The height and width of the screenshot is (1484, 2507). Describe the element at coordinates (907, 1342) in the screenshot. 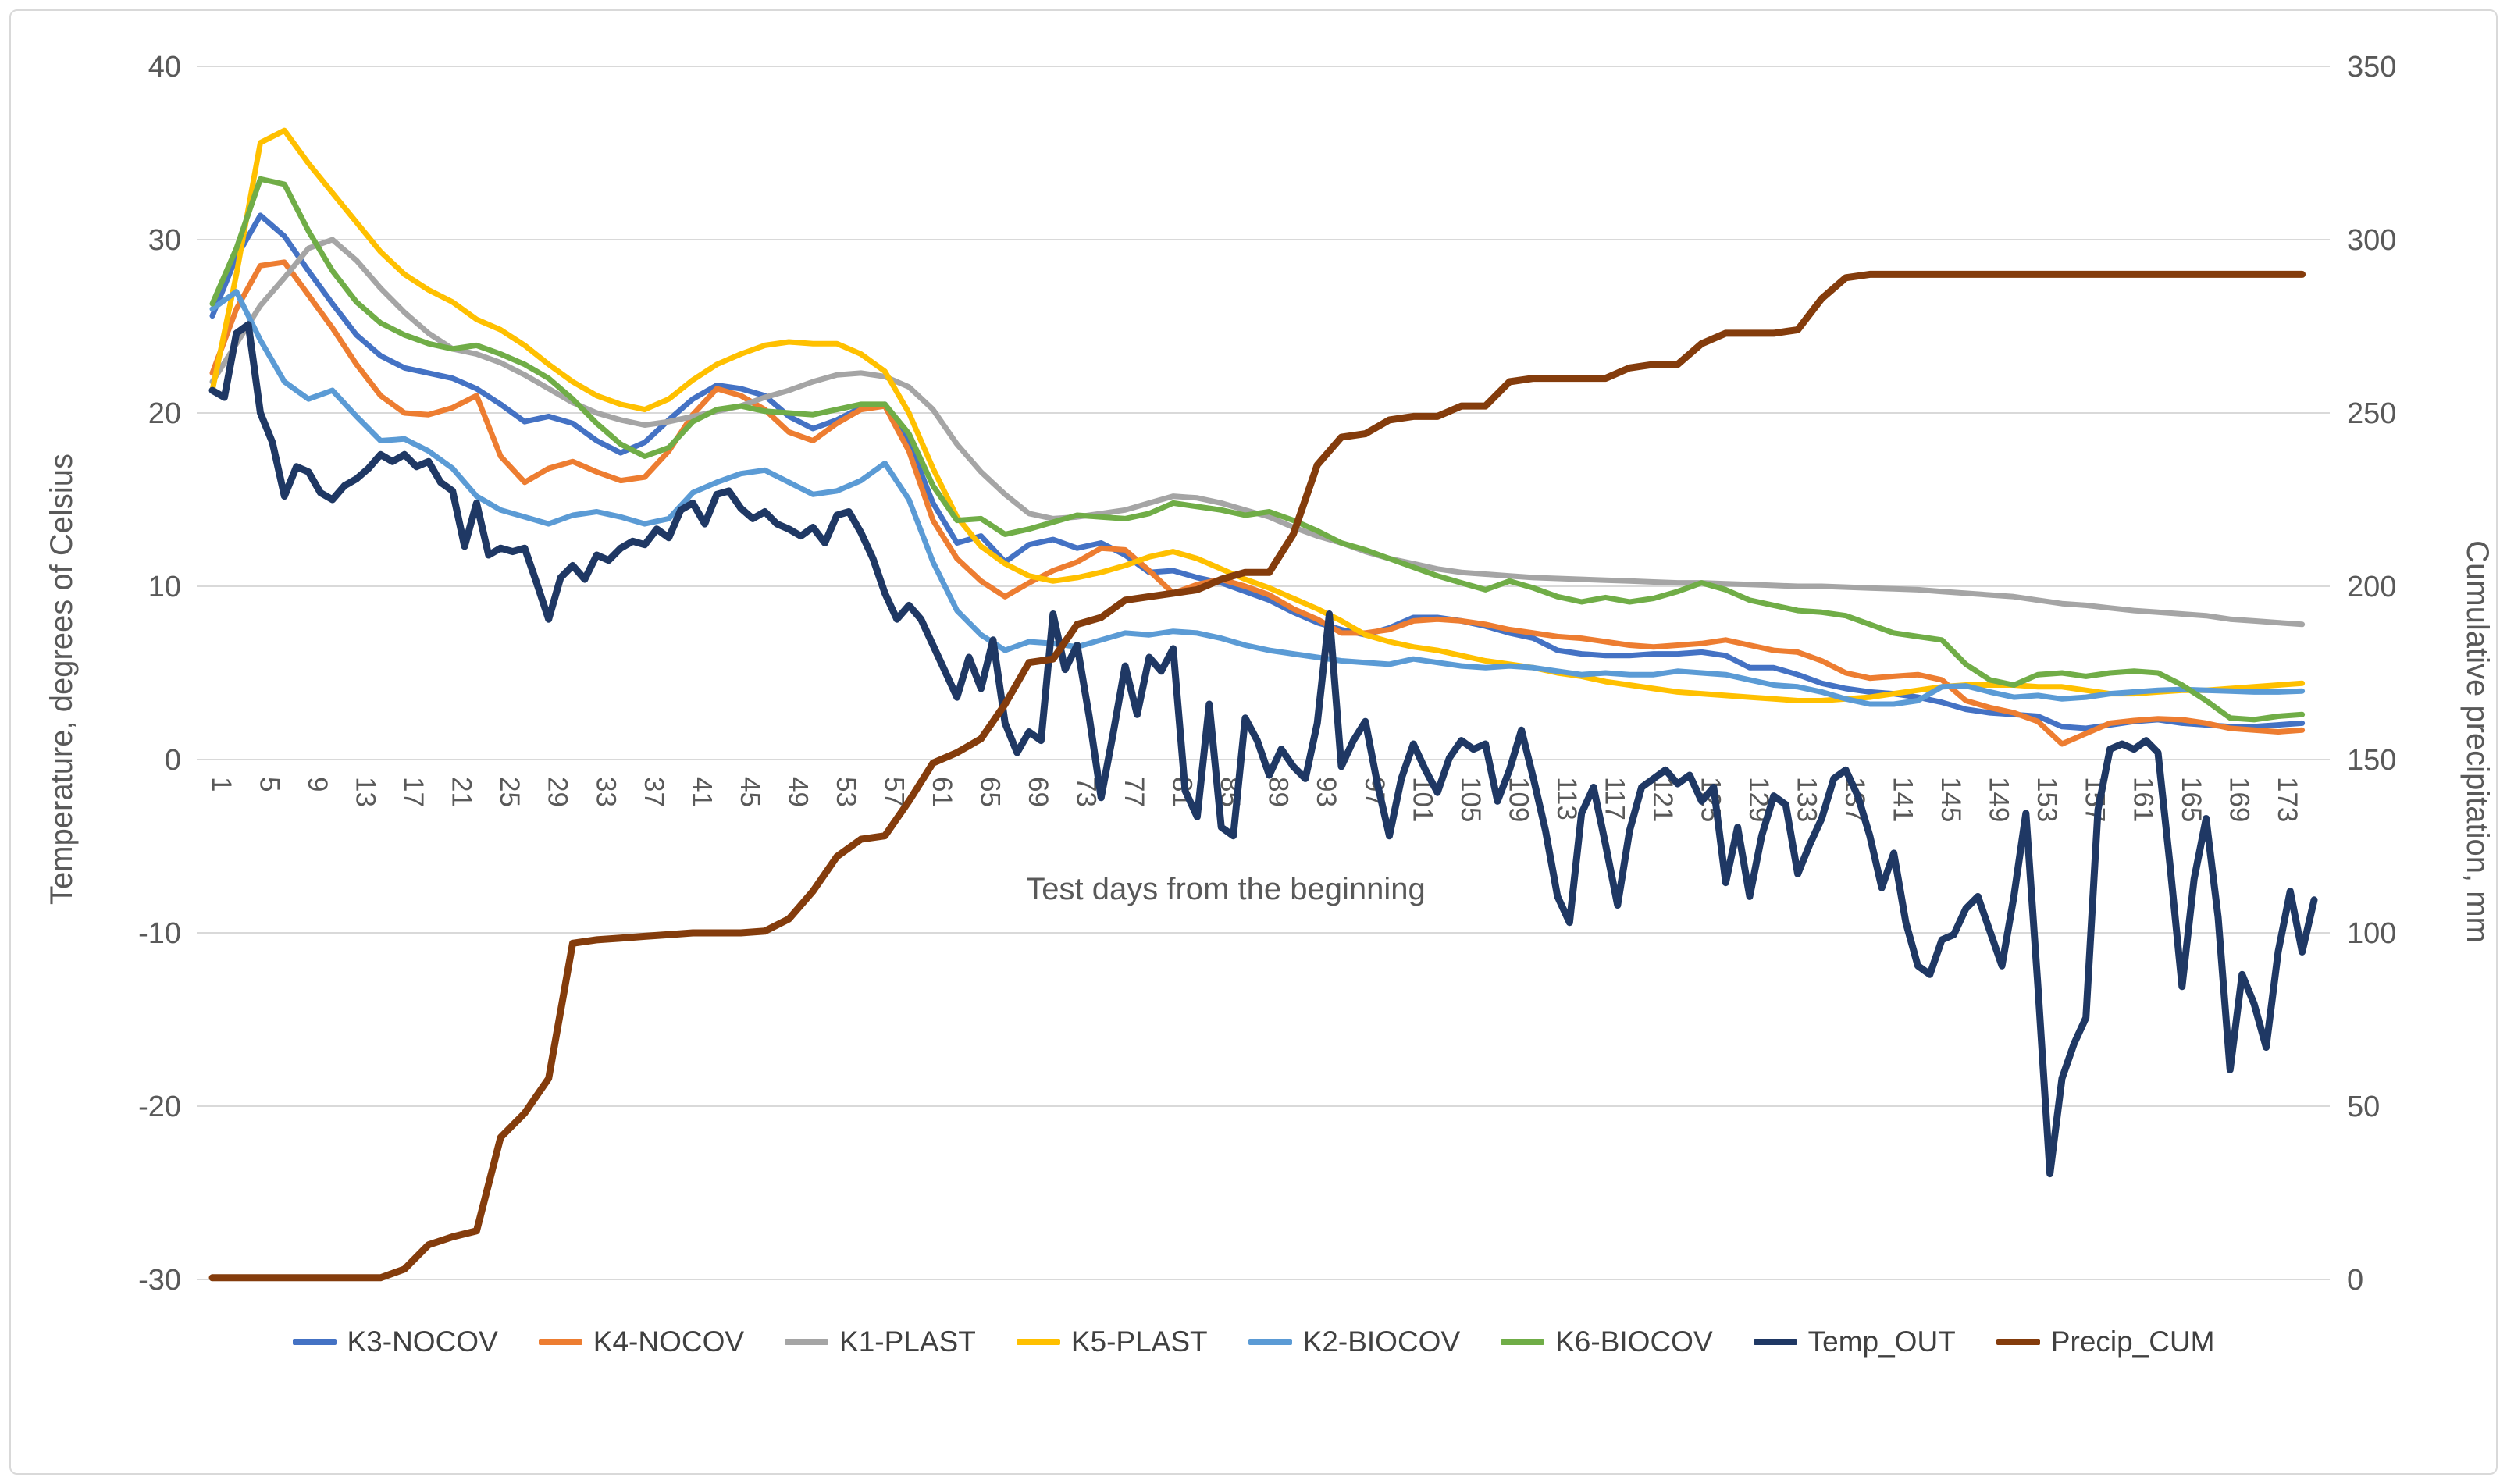

I see `legend-label: K1-PLAST` at that location.